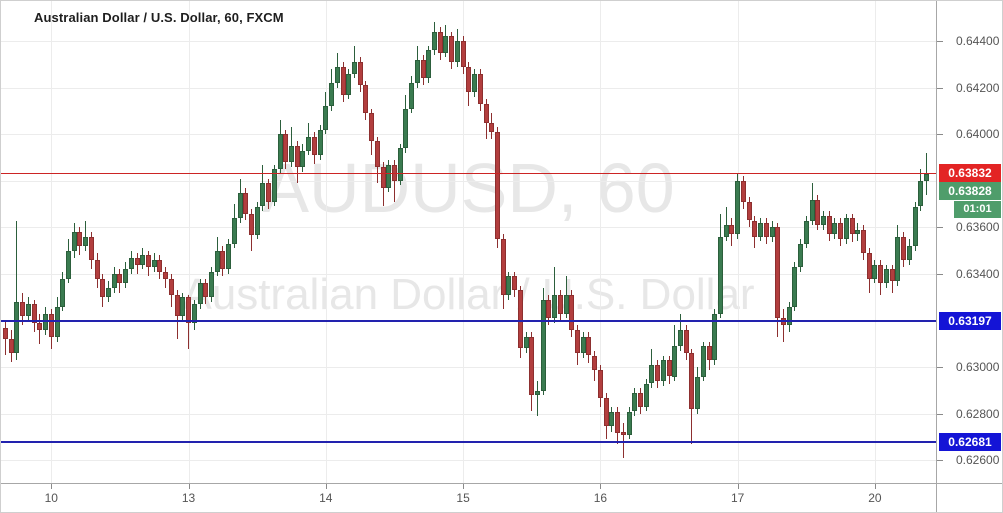 Image resolution: width=1003 pixels, height=513 pixels. Describe the element at coordinates (978, 134) in the screenshot. I see `price-tick-label: 0.64000` at that location.